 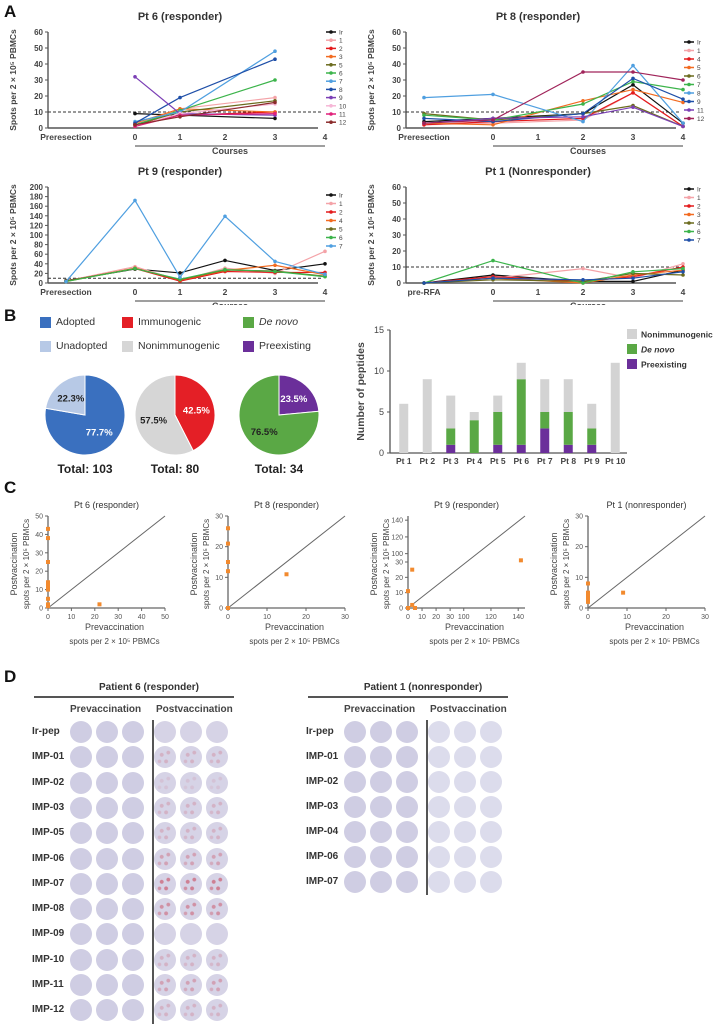 What do you see at coordinates (264, 432) in the screenshot?
I see `pie-value-label: 76.5%` at bounding box center [264, 432].